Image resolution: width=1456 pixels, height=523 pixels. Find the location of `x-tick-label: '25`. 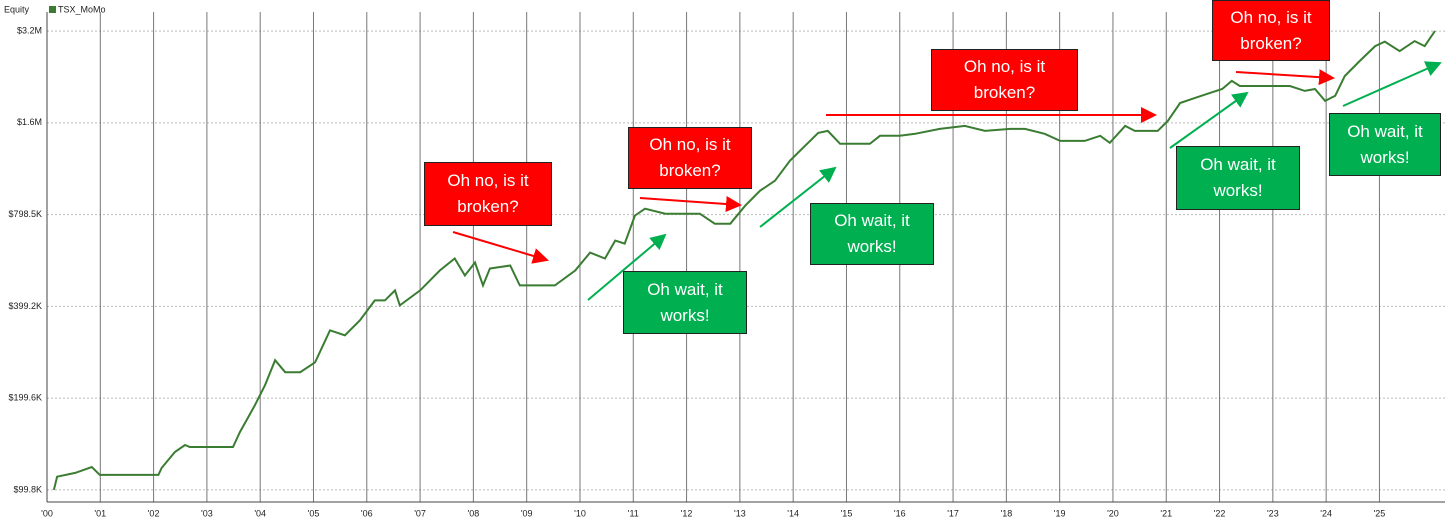

x-tick-label: '25 is located at coordinates (1380, 513).